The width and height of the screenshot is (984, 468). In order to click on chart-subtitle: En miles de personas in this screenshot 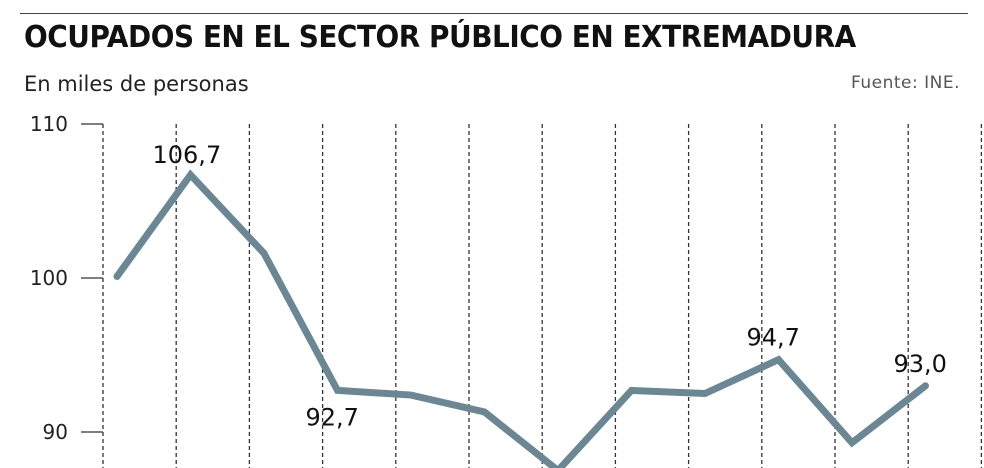, I will do `click(136, 84)`.